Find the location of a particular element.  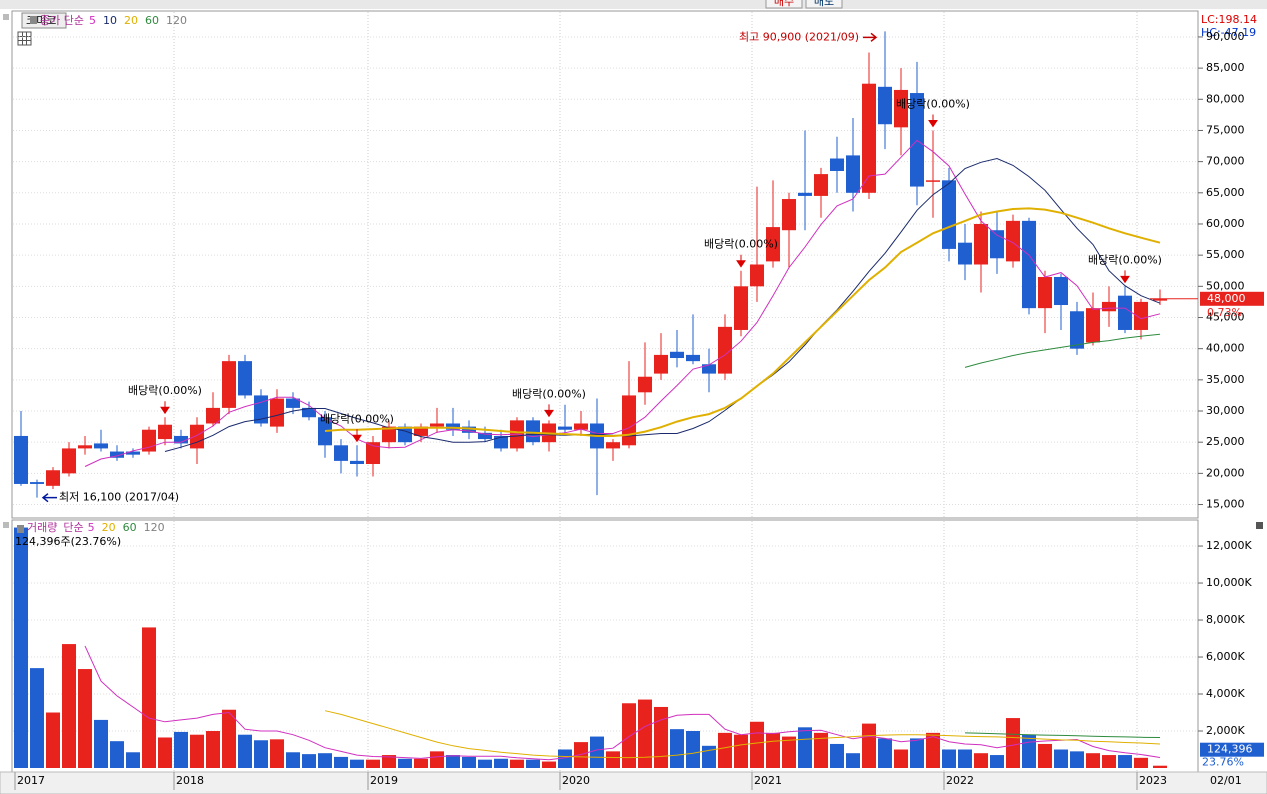

y-tick-label: 40,000 is located at coordinates (1225, 348).